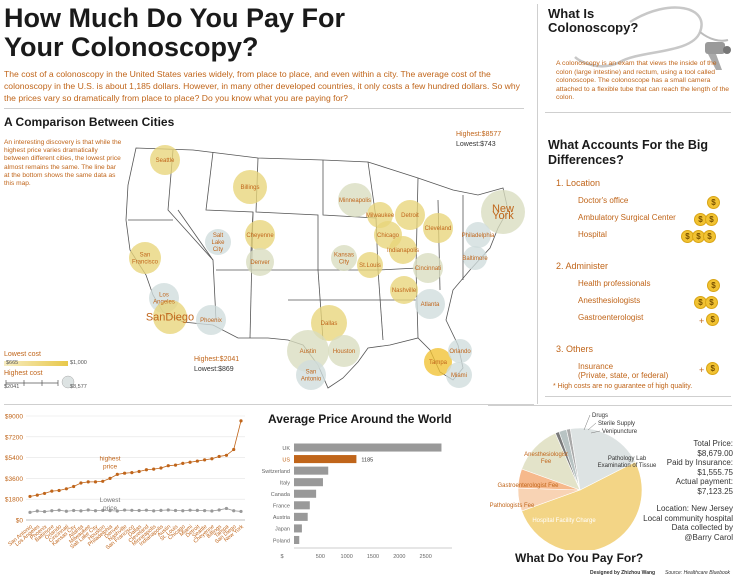  I want to click on city-label: Cleveland, so click(438, 229).